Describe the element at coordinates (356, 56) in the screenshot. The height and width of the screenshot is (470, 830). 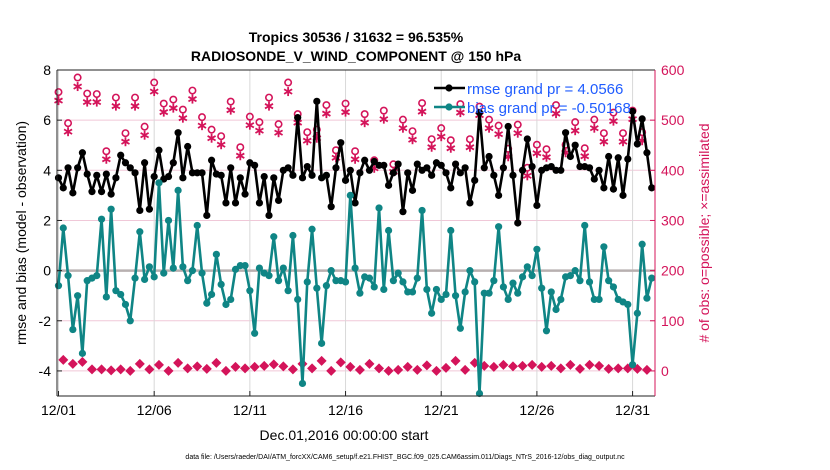
I see `chart-title-line-2: RADIOSONDE_V_WIND_COMPONENT @ 150 hPa` at that location.